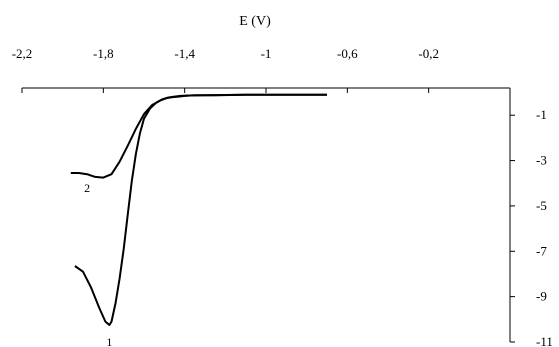 The height and width of the screenshot is (347, 559). I want to click on y-tick-label: -3, so click(541, 160).